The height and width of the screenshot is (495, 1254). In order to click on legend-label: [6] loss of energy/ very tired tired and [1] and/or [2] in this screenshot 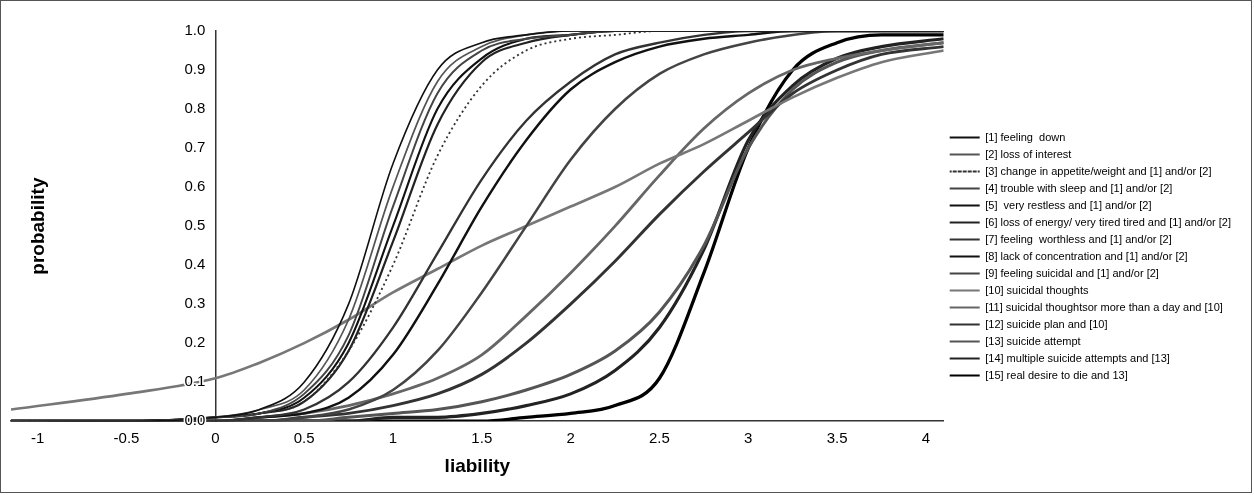, I will do `click(1108, 221)`.